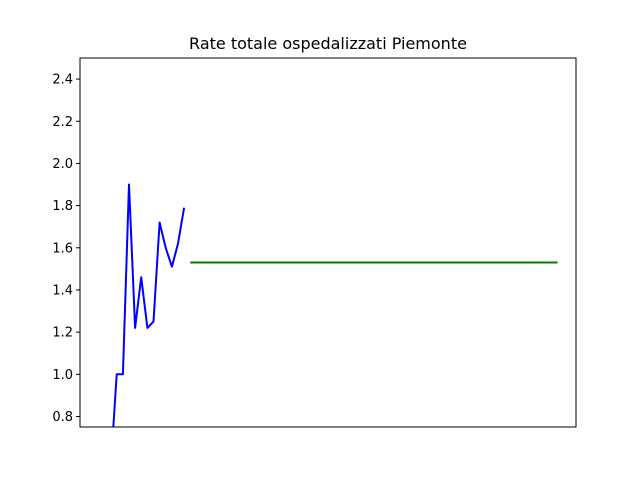 Image resolution: width=640 pixels, height=480 pixels. Describe the element at coordinates (62, 290) in the screenshot. I see `y-tick-label: 1.4` at that location.